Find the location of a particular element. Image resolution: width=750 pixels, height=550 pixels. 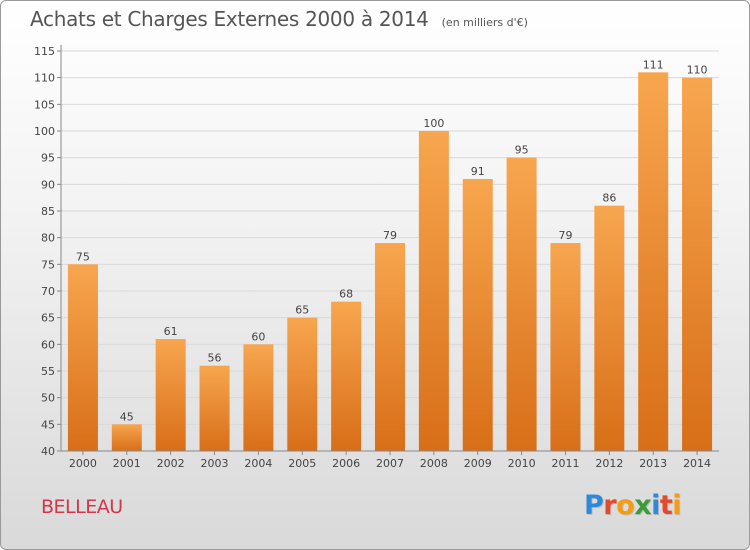

x-tick-label: 2009 is located at coordinates (478, 463).